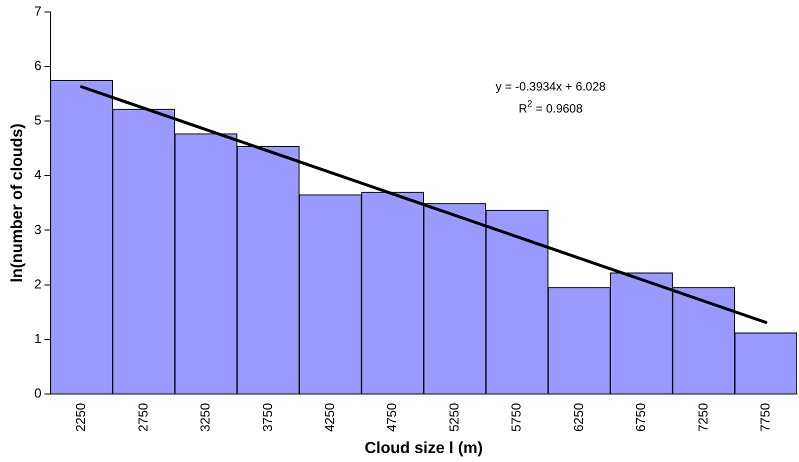 The image size is (799, 462). What do you see at coordinates (142, 417) in the screenshot?
I see `x-tick-label: 2750` at bounding box center [142, 417].